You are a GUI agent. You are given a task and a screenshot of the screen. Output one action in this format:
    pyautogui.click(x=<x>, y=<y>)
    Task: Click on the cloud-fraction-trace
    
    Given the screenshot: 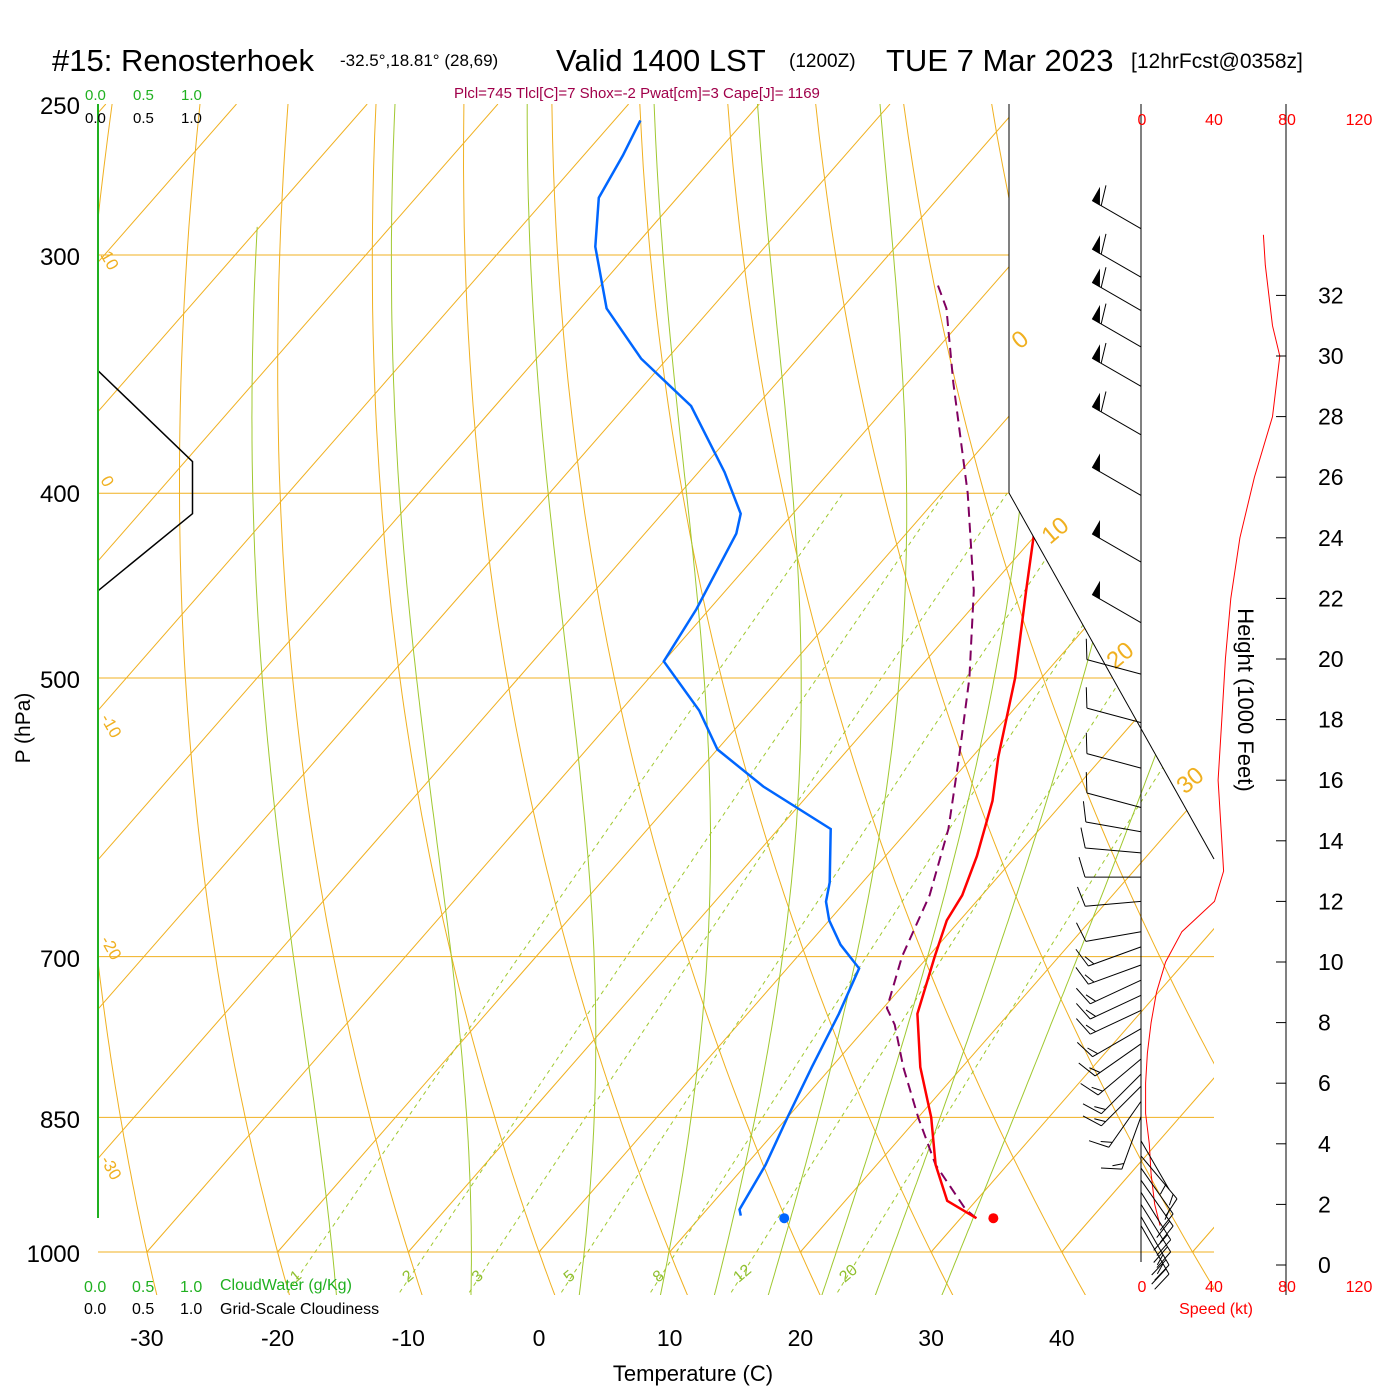 What is the action you would take?
    pyautogui.click(x=146, y=481)
    